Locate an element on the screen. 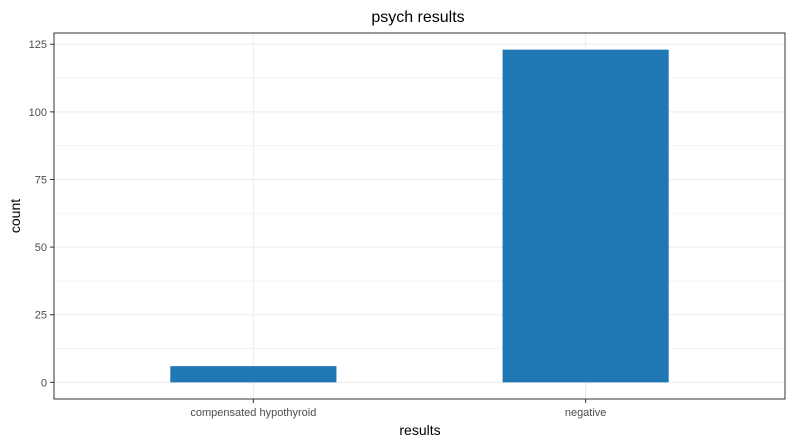 Image resolution: width=793 pixels, height=443 pixels. bar-compensated-hypothyroid is located at coordinates (253, 374).